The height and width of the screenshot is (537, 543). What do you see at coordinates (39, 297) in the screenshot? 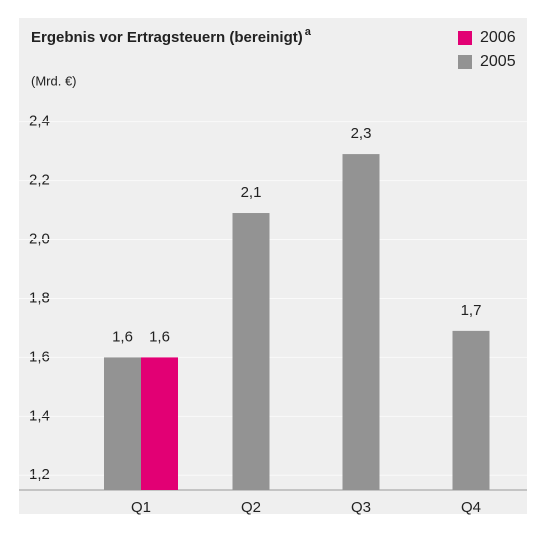
I see `y-tick-label: 1,8` at bounding box center [39, 297].